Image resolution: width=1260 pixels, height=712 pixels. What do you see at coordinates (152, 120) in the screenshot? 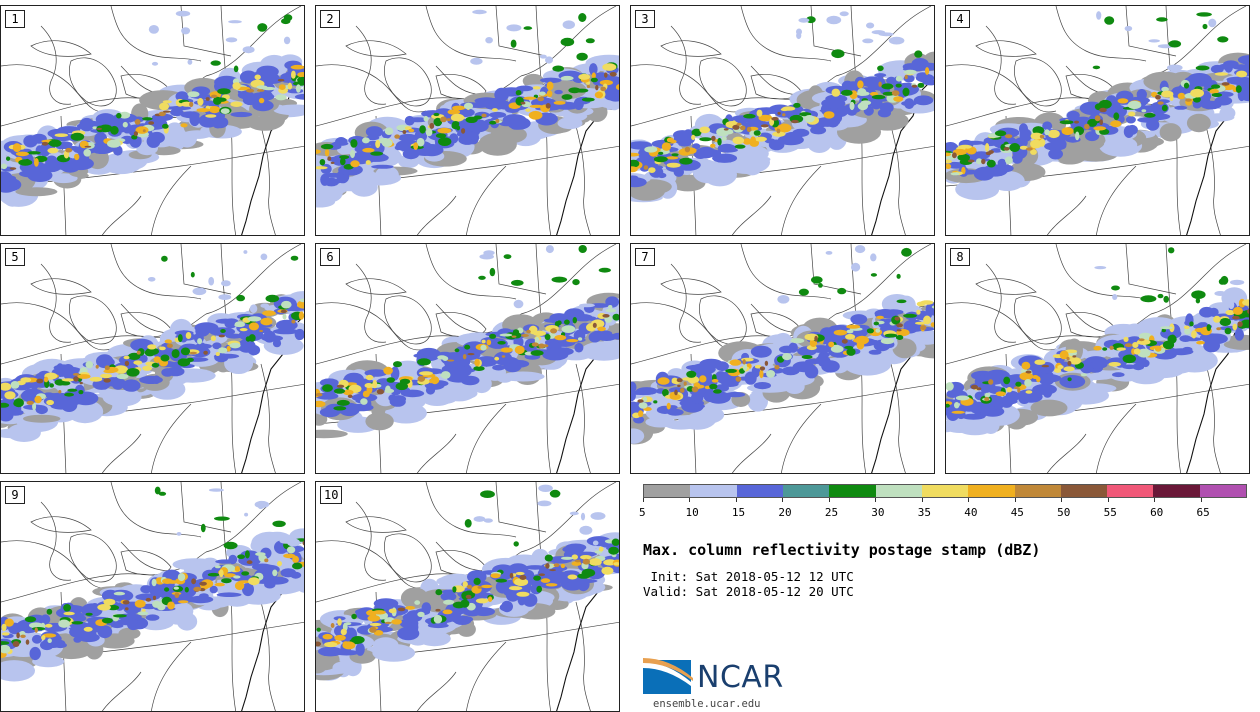
I see `postage-stamp-panel: 1` at bounding box center [152, 120].